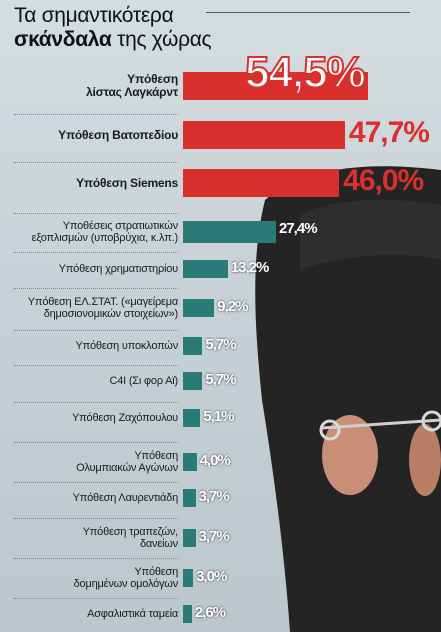 The width and height of the screenshot is (441, 632). I want to click on category-label: Υπόθεση λίστας Λαγκάρντ, so click(96, 86).